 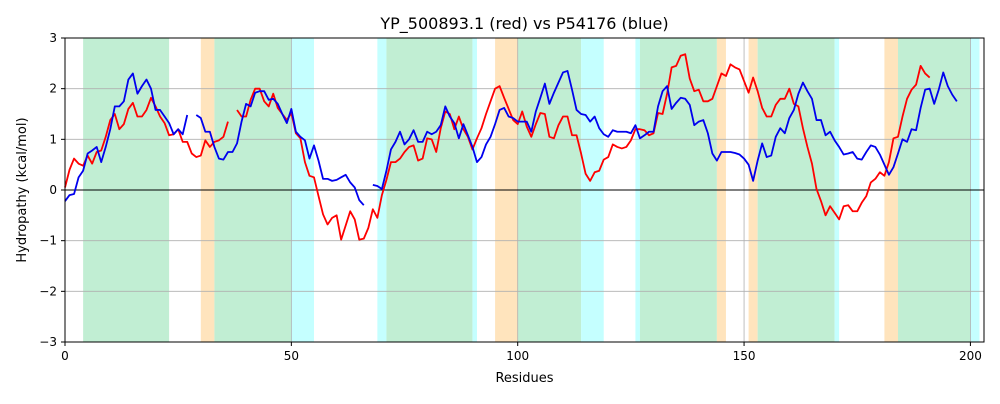 What do you see at coordinates (48, 241) in the screenshot?
I see `y-tick-label: −1` at bounding box center [48, 241].